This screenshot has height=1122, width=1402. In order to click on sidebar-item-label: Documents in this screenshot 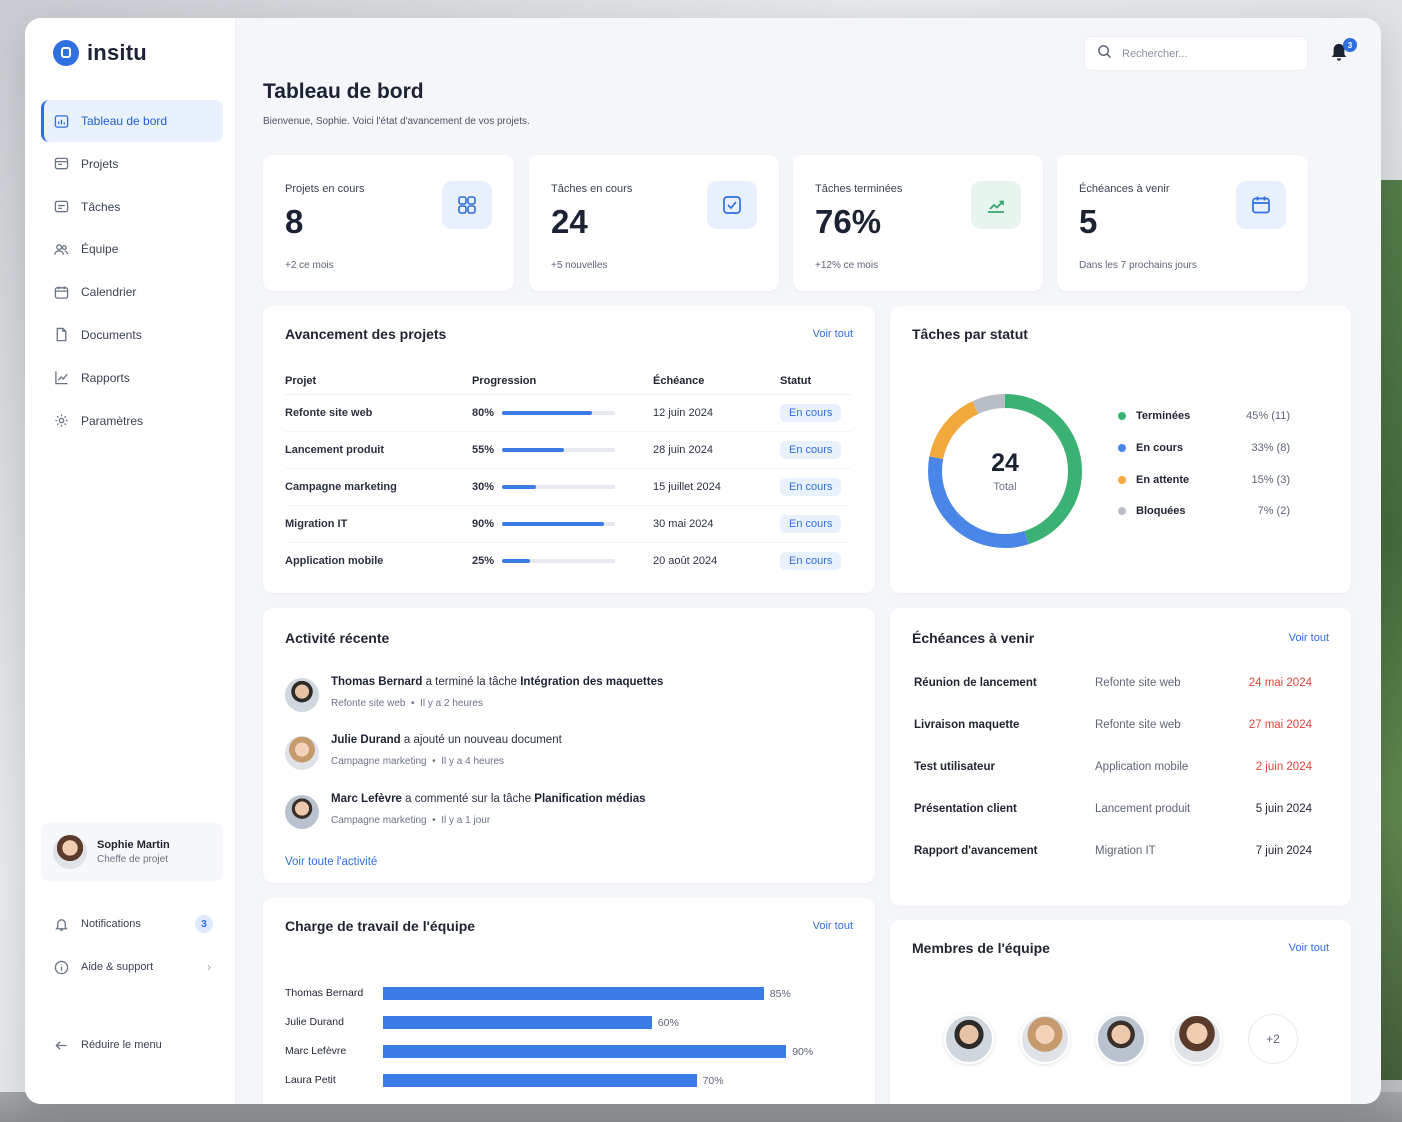, I will do `click(111, 334)`.